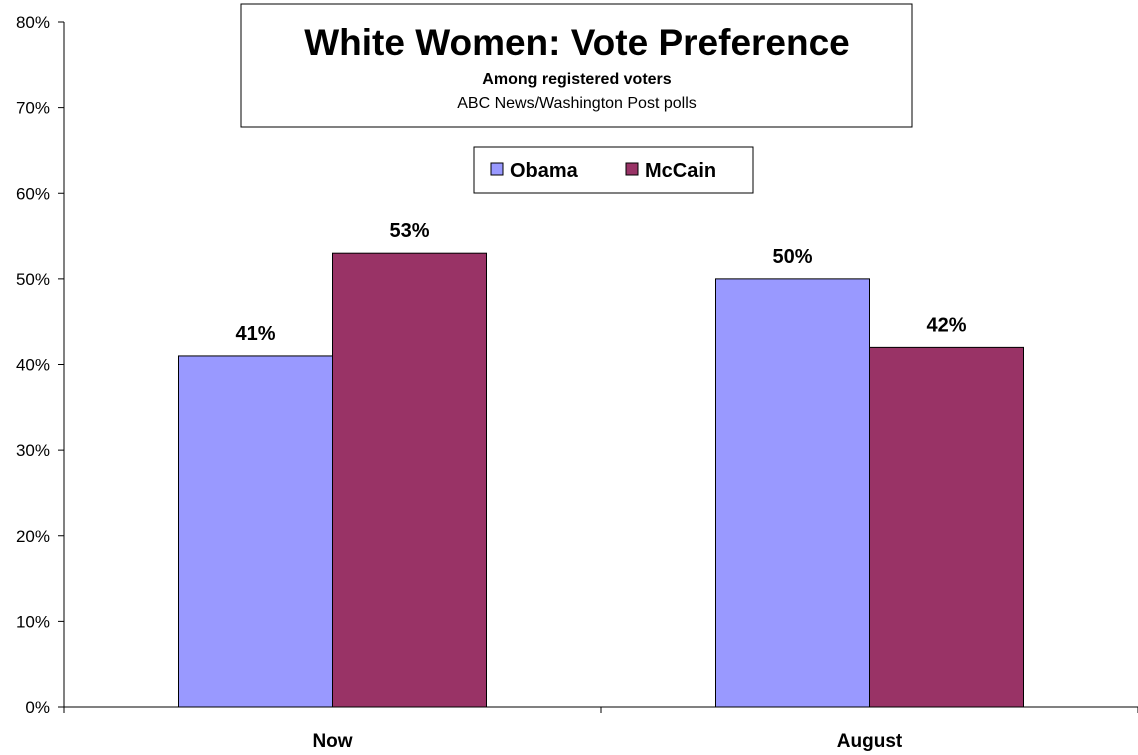 The height and width of the screenshot is (755, 1138). What do you see at coordinates (33, 365) in the screenshot?
I see `y-tick-label: 40%` at bounding box center [33, 365].